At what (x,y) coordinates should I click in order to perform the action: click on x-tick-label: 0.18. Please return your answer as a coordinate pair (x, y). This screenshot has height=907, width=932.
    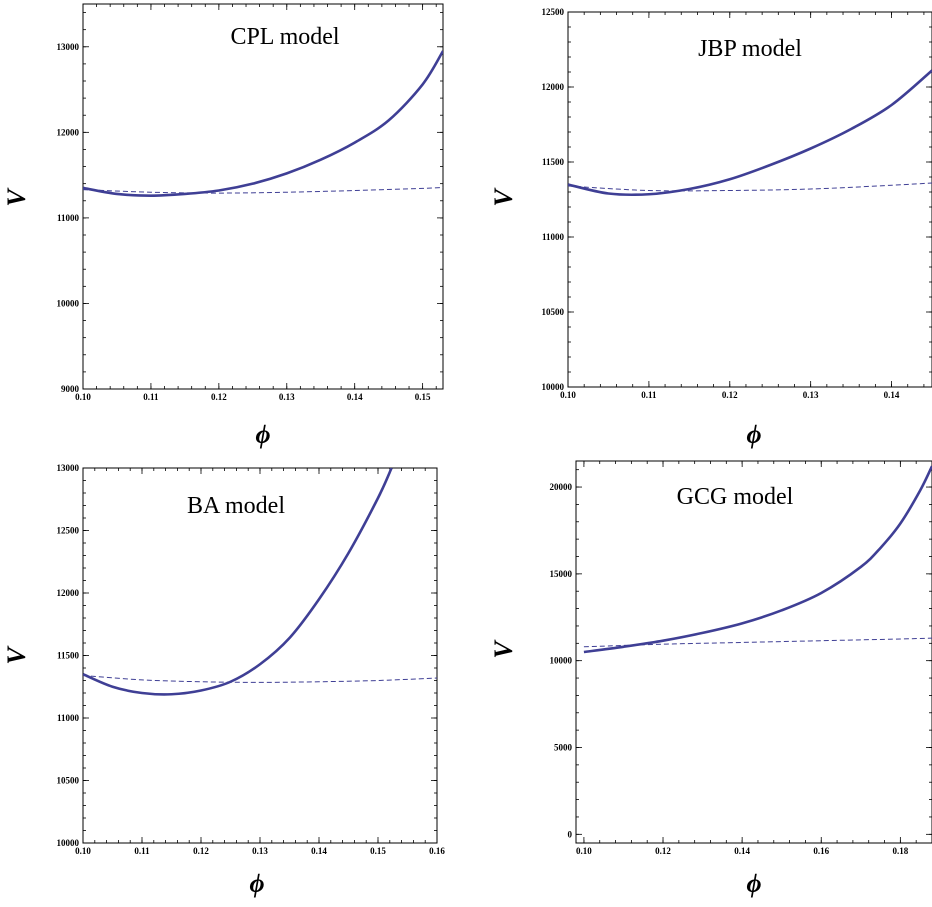
    Looking at the image, I should click on (900, 851).